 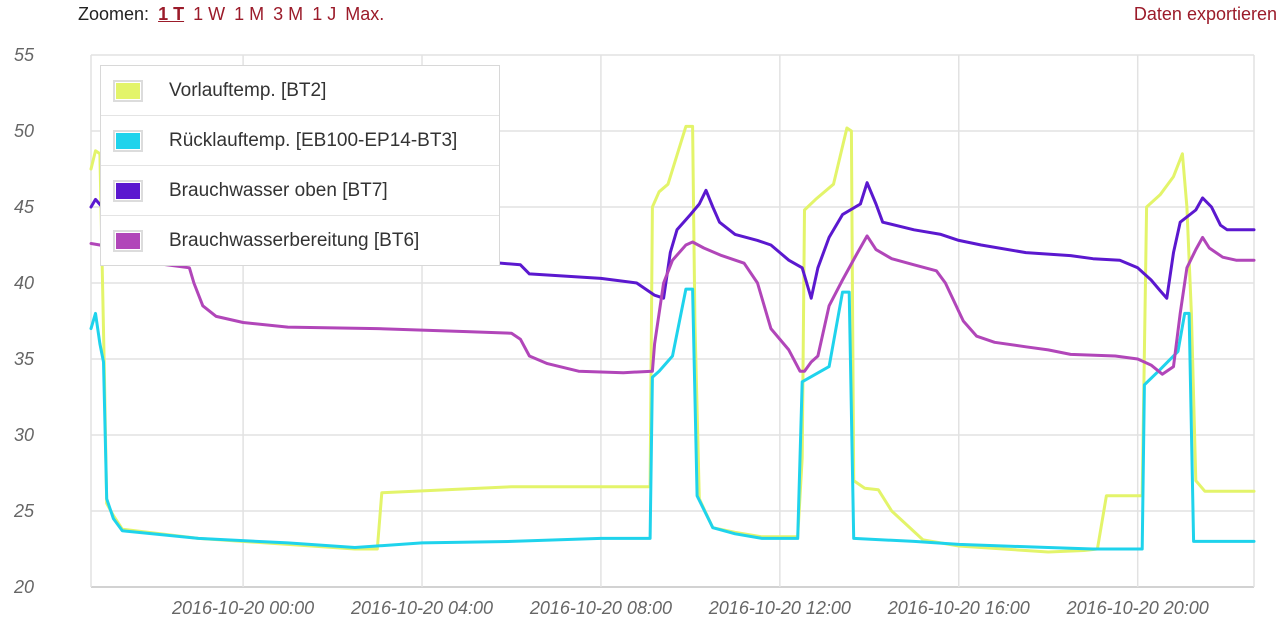 What do you see at coordinates (278, 190) in the screenshot?
I see `legend-label: Brauchwasser oben [BT7]` at bounding box center [278, 190].